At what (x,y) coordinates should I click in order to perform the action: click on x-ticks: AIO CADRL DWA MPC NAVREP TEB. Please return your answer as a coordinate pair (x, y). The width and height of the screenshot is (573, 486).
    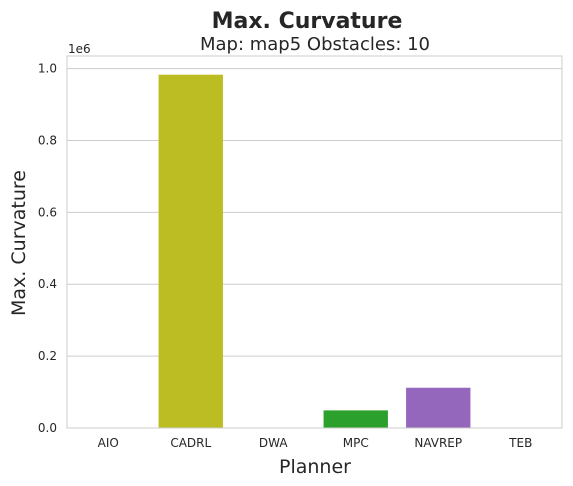
    Looking at the image, I should click on (315, 443).